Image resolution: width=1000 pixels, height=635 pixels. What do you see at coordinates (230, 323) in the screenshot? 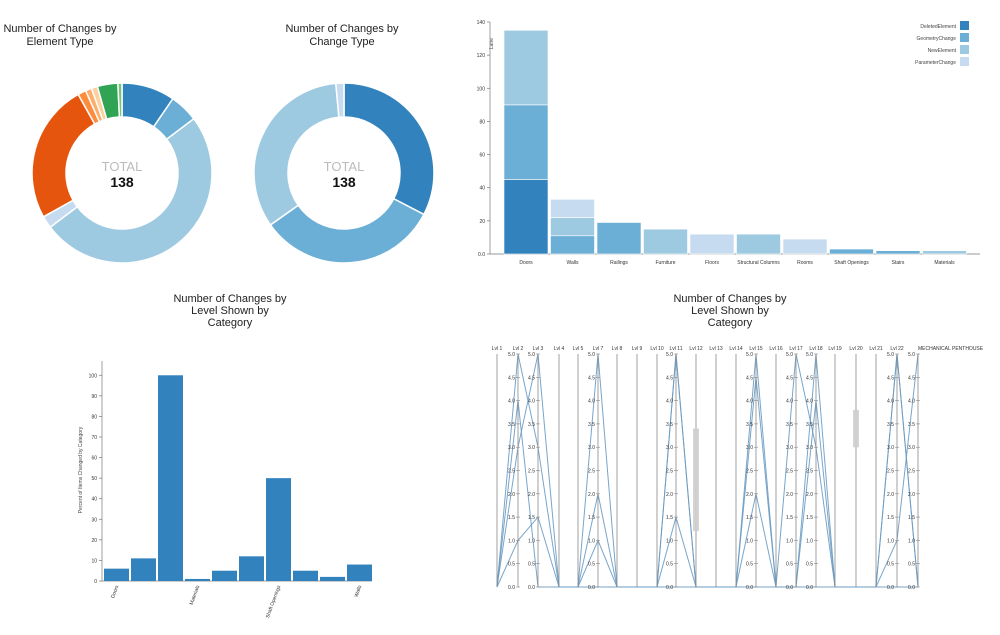
I see `percent-bar-title-3: Category` at bounding box center [230, 323].